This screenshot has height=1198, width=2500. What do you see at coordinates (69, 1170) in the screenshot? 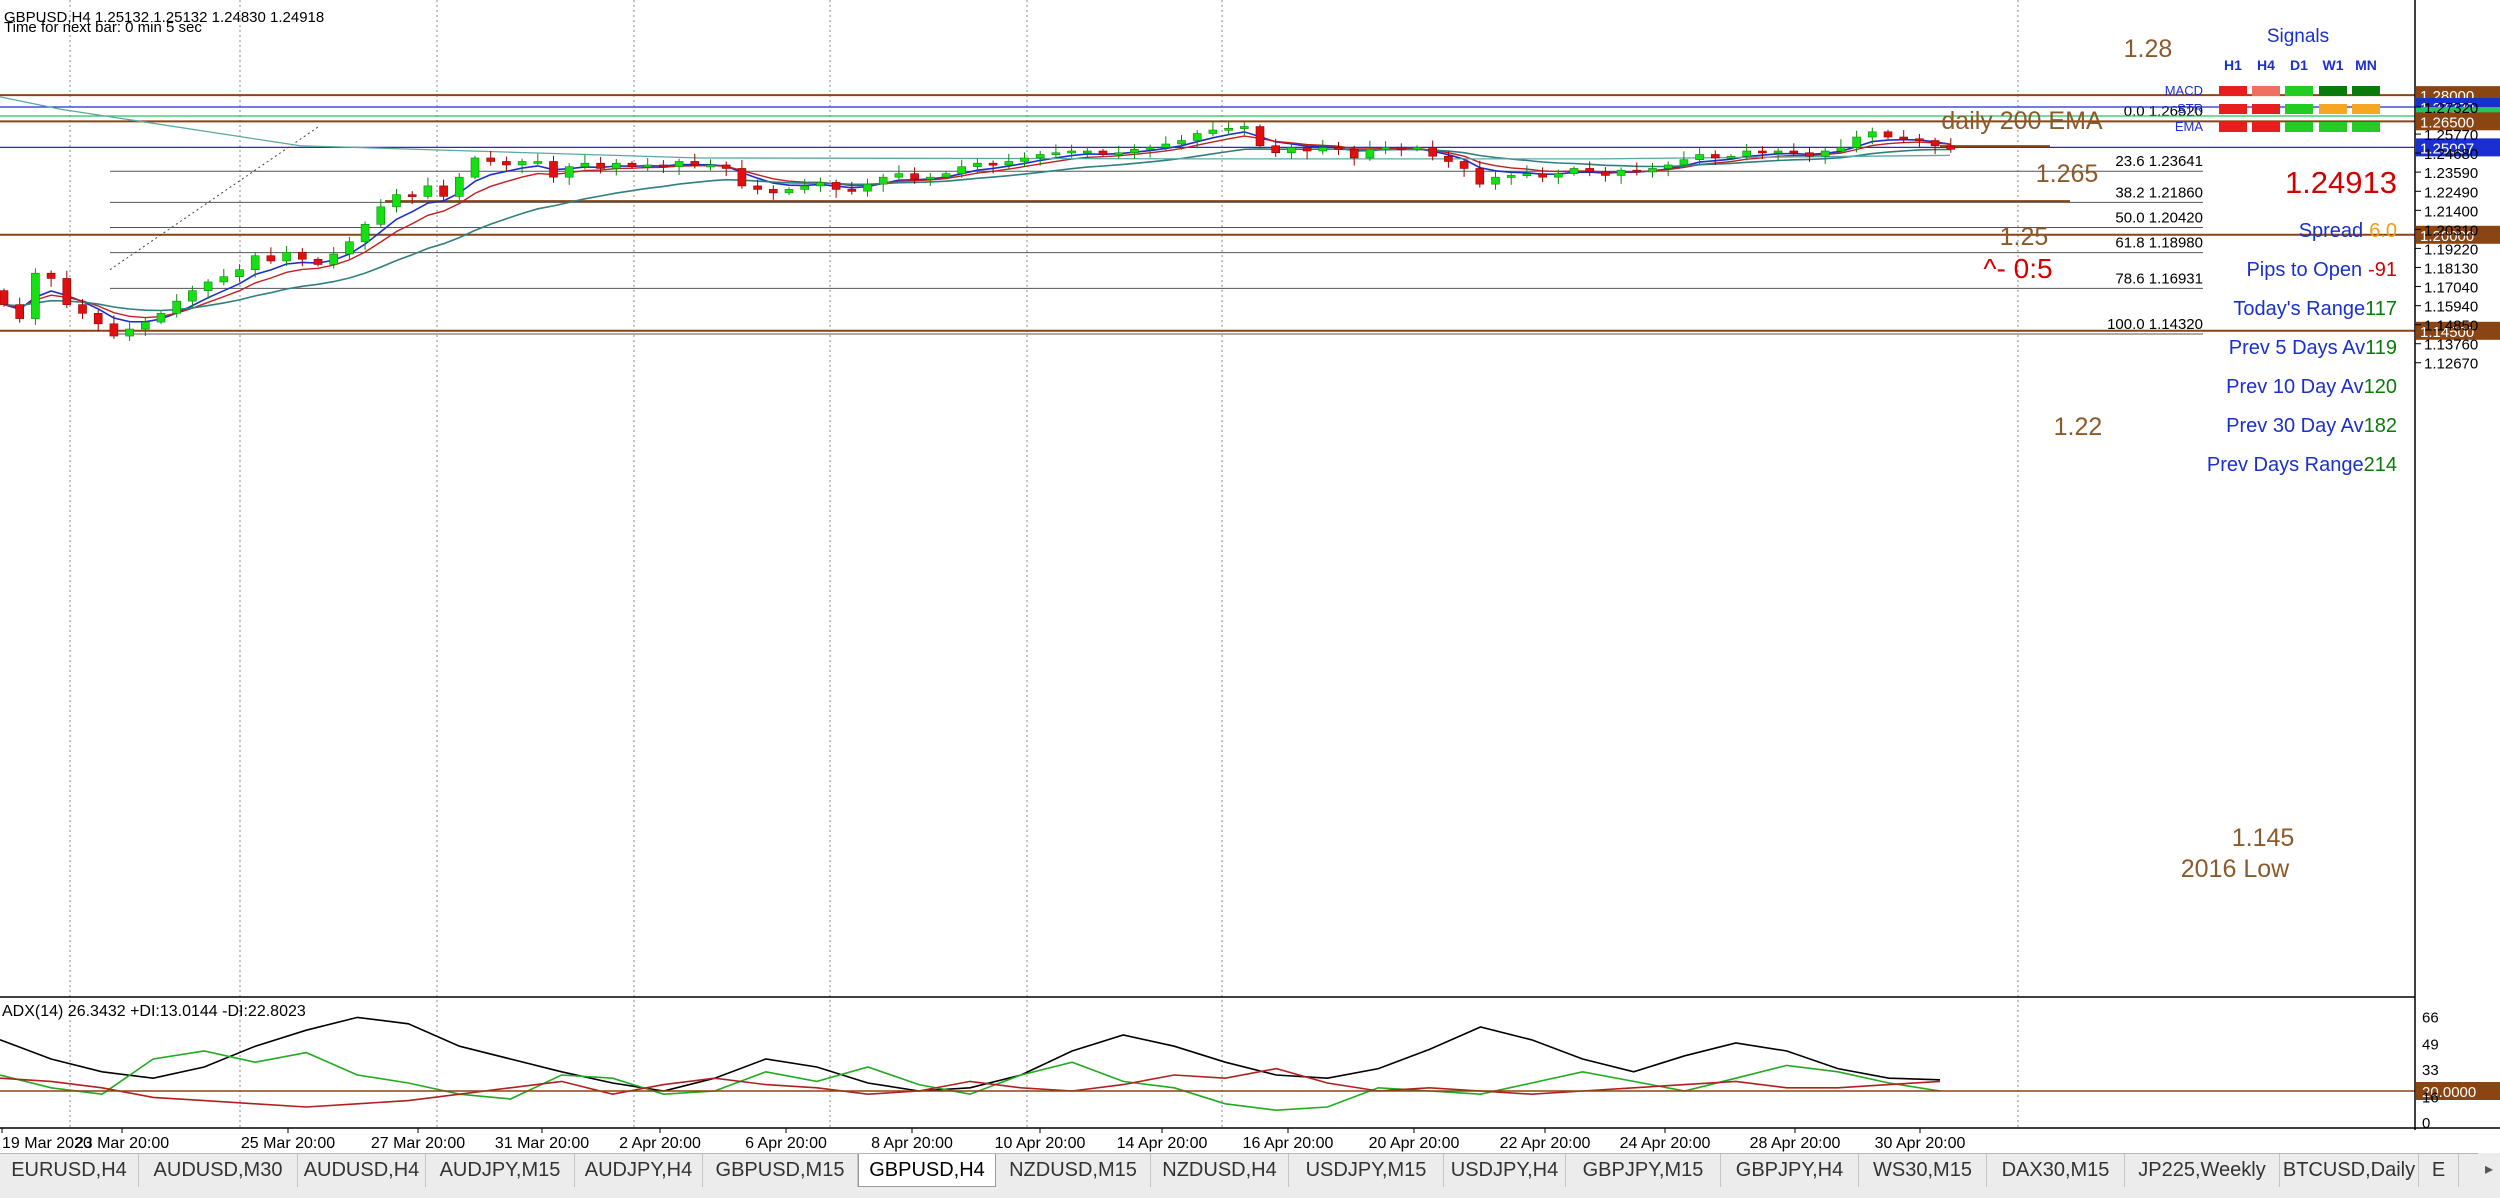
I see `chart-tab: EURUSD,H4` at bounding box center [69, 1170].